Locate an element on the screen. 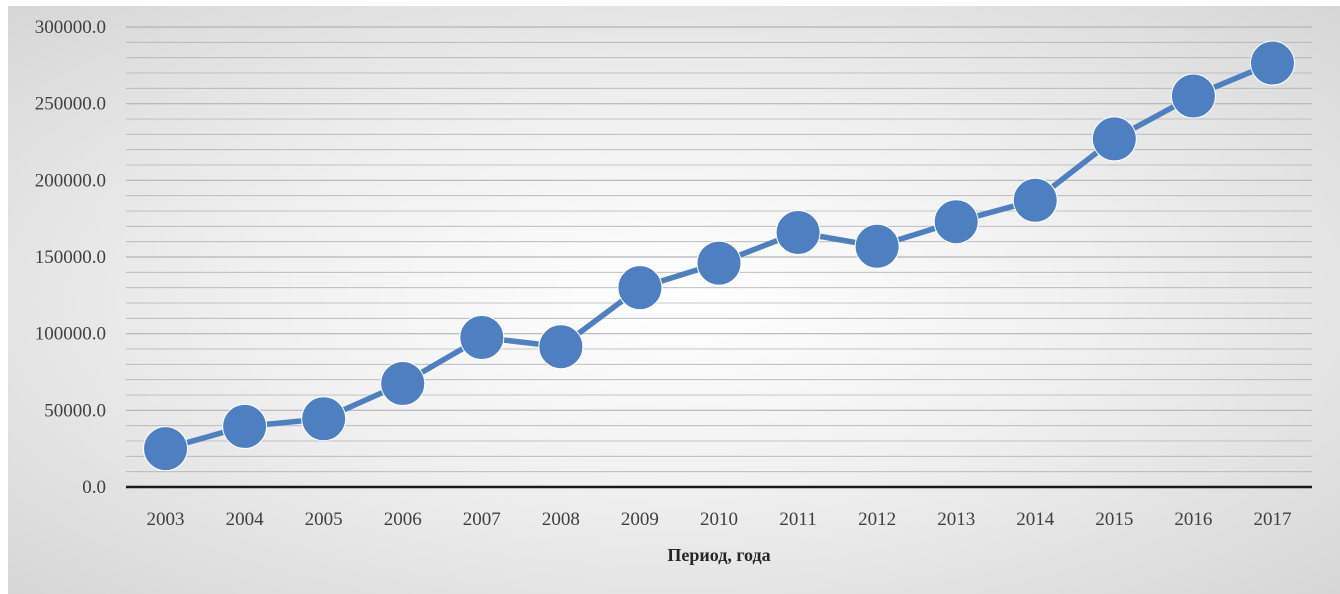  y-tick-label: 0.0 is located at coordinates (94, 487).